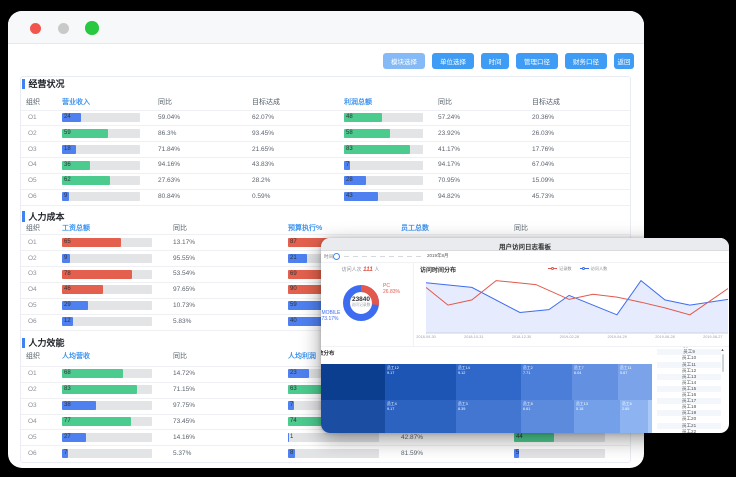  Describe the element at coordinates (488, 416) in the screenshot. I see `treemap-cell: 员工3 8.39` at that location.